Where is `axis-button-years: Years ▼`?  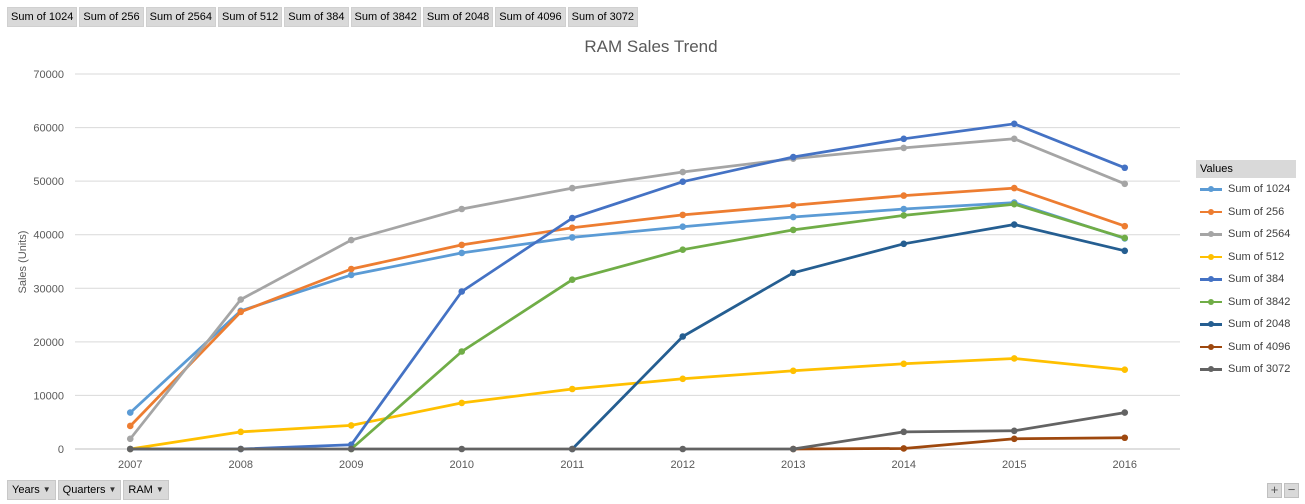 axis-button-years: Years ▼ is located at coordinates (31, 490).